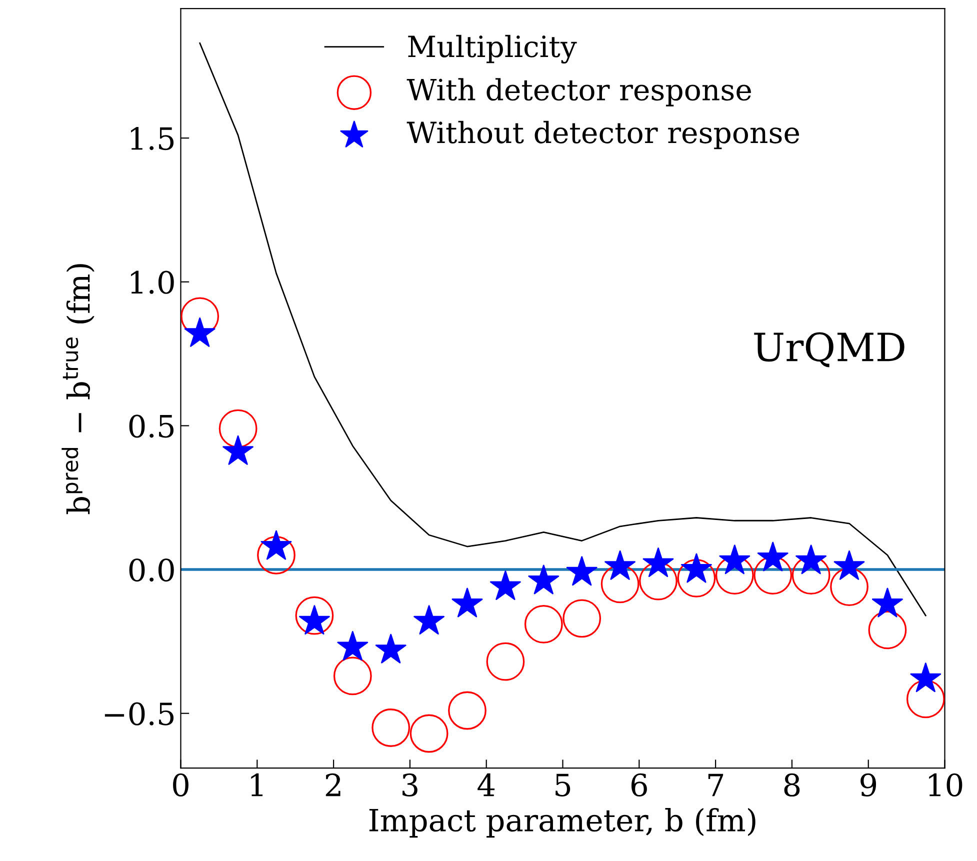 The height and width of the screenshot is (861, 977). What do you see at coordinates (868, 785) in the screenshot?
I see `x-tick-label: 9` at bounding box center [868, 785].